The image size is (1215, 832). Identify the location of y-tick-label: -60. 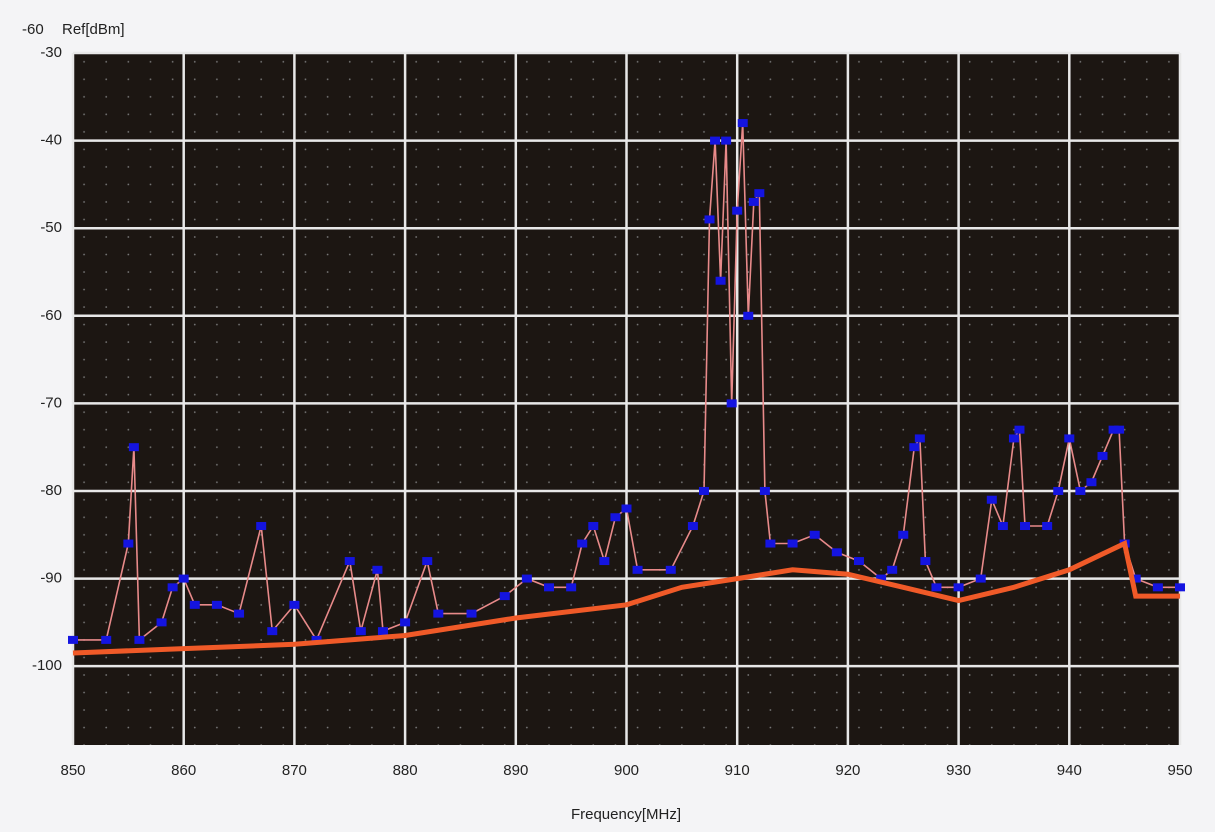
(51, 315).